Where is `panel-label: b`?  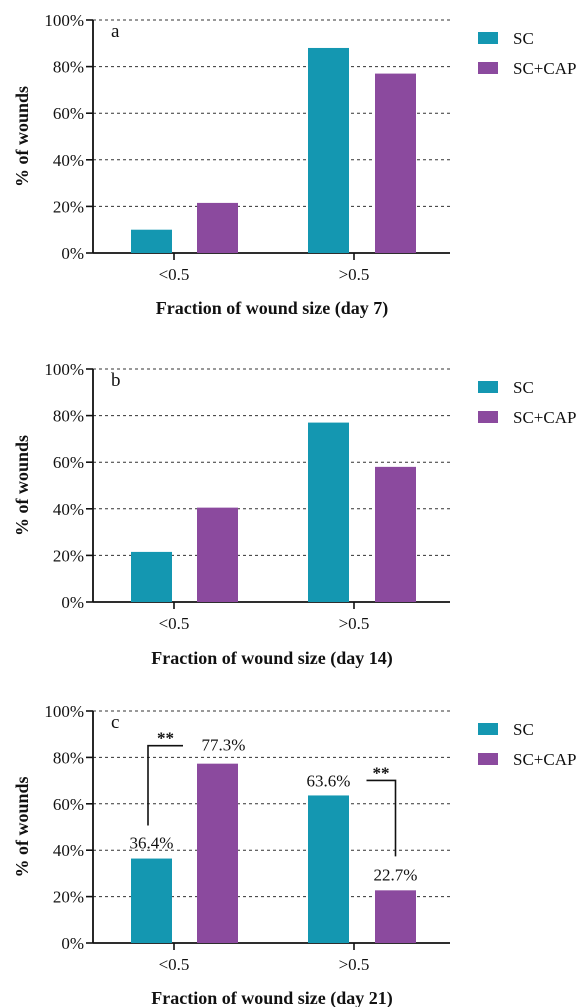
panel-label: b is located at coordinates (116, 380).